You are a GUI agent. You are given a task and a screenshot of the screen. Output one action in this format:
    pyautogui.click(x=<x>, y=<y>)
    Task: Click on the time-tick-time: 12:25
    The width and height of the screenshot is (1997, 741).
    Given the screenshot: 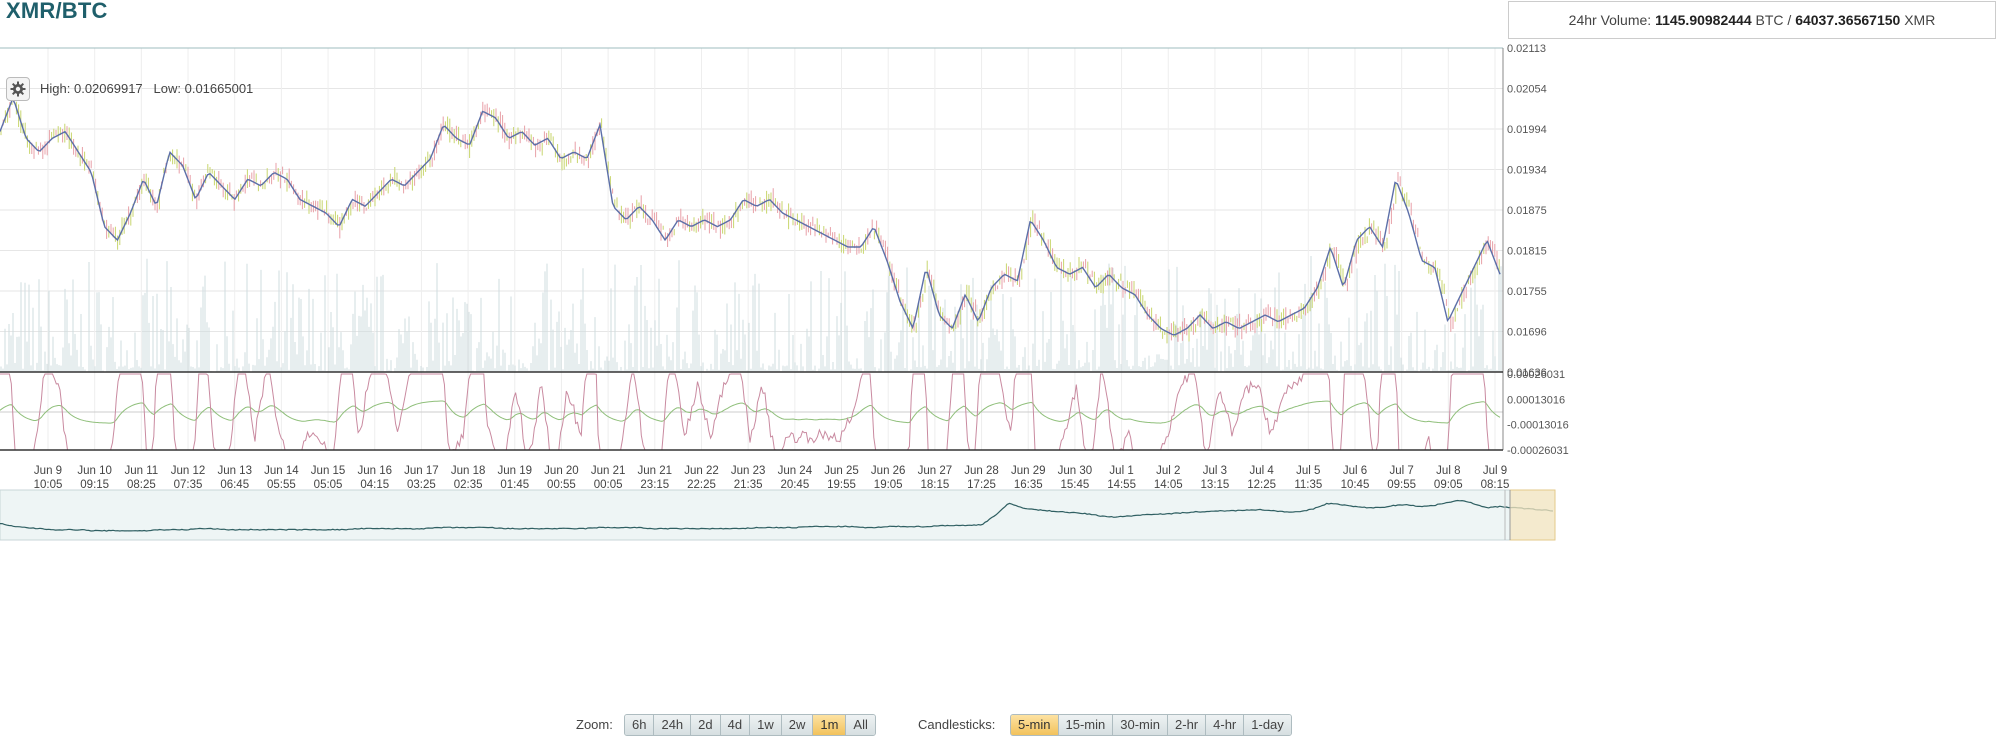 What is the action you would take?
    pyautogui.click(x=1261, y=485)
    